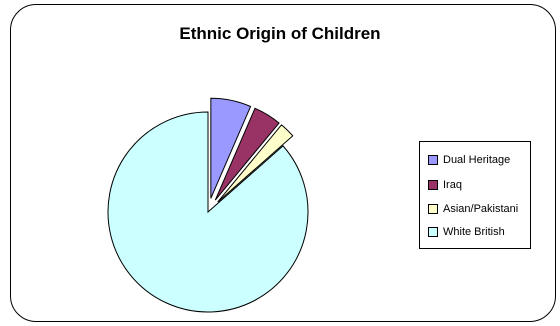 The width and height of the screenshot is (560, 326). I want to click on legend-swatch-iraq, so click(433, 185).